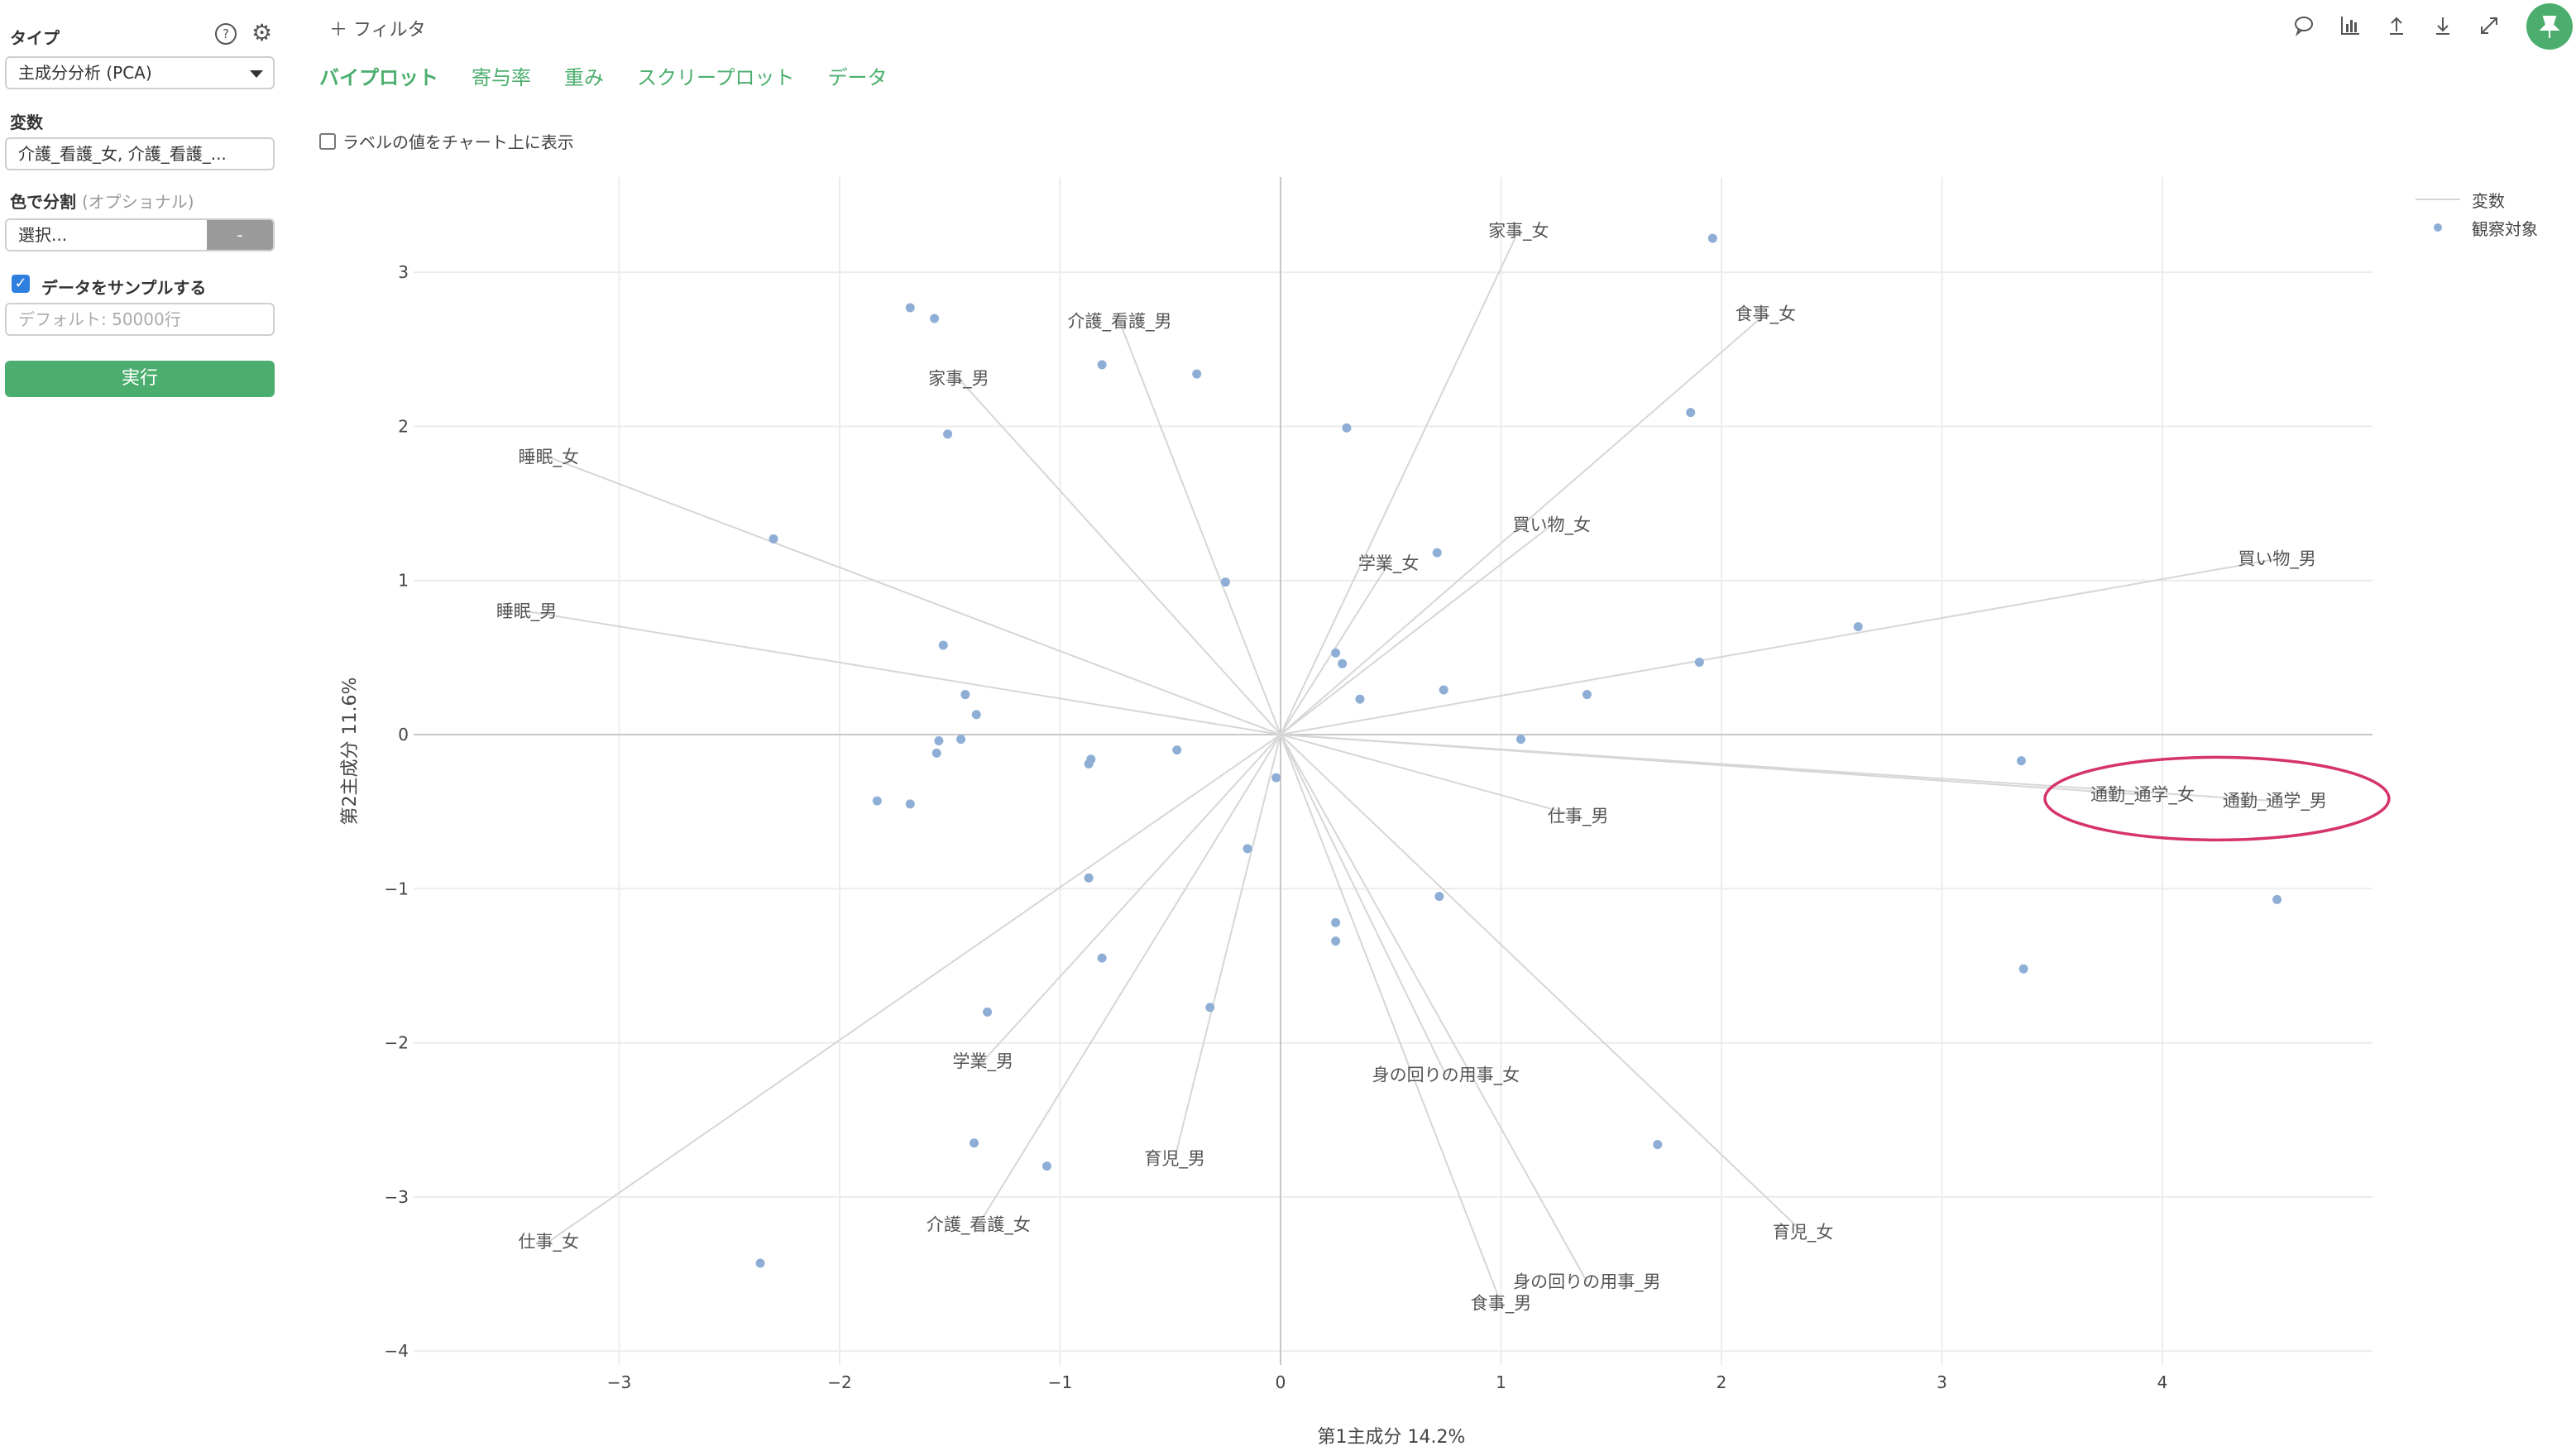 Image resolution: width=2576 pixels, height=1451 pixels. What do you see at coordinates (26, 123) in the screenshot?
I see `variables-label: 変数` at bounding box center [26, 123].